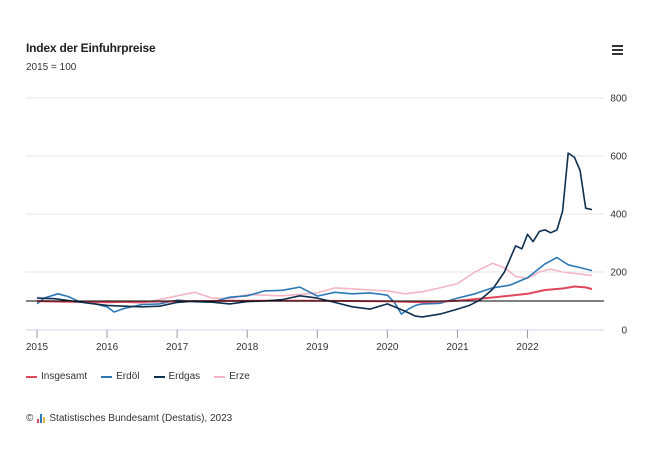 The height and width of the screenshot is (450, 650). I want to click on legend-label-erdgas: Erdgas, so click(184, 376).